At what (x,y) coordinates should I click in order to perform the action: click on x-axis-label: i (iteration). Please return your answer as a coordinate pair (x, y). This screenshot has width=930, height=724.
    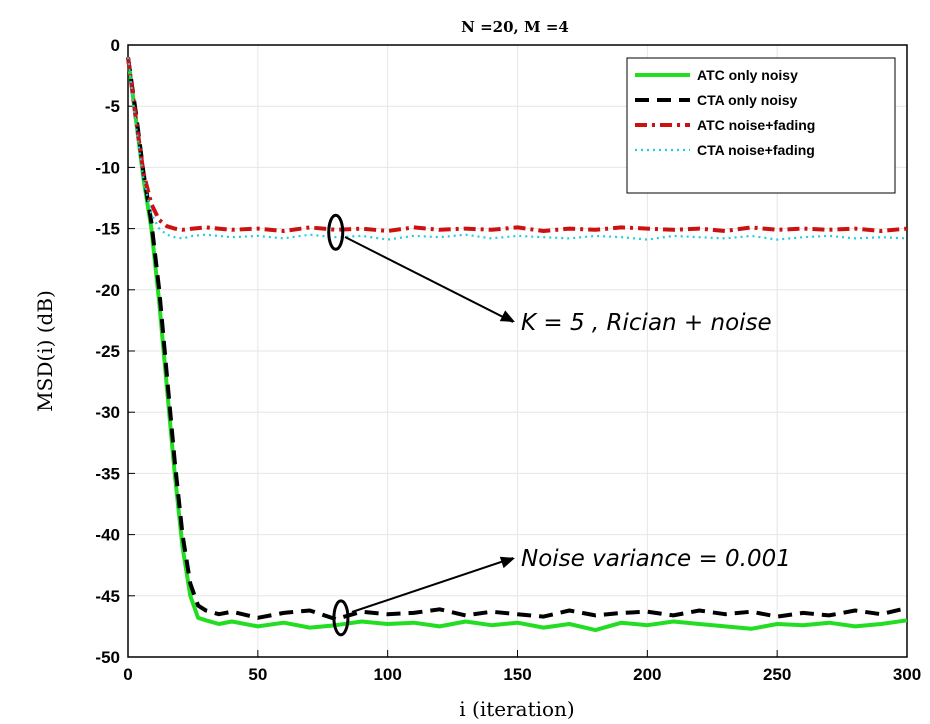
    Looking at the image, I should click on (516, 709).